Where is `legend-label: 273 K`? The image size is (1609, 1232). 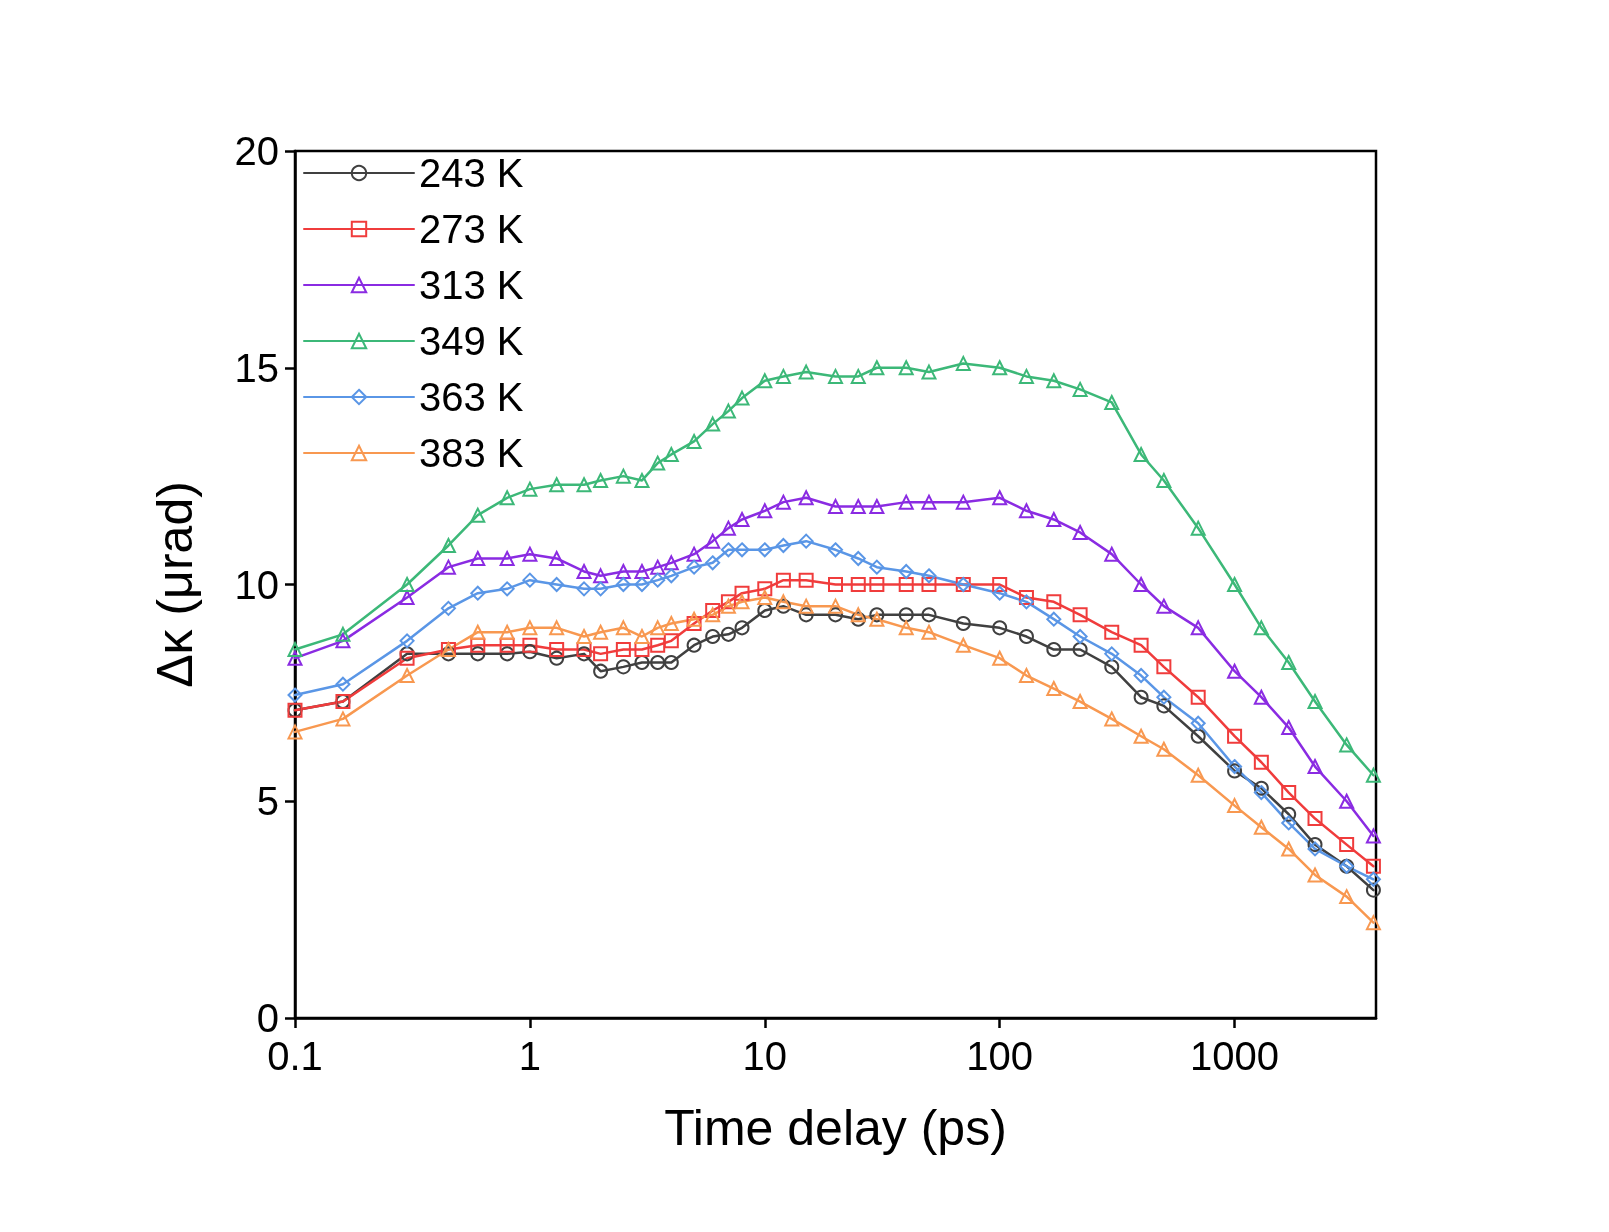
legend-label: 273 K is located at coordinates (471, 229).